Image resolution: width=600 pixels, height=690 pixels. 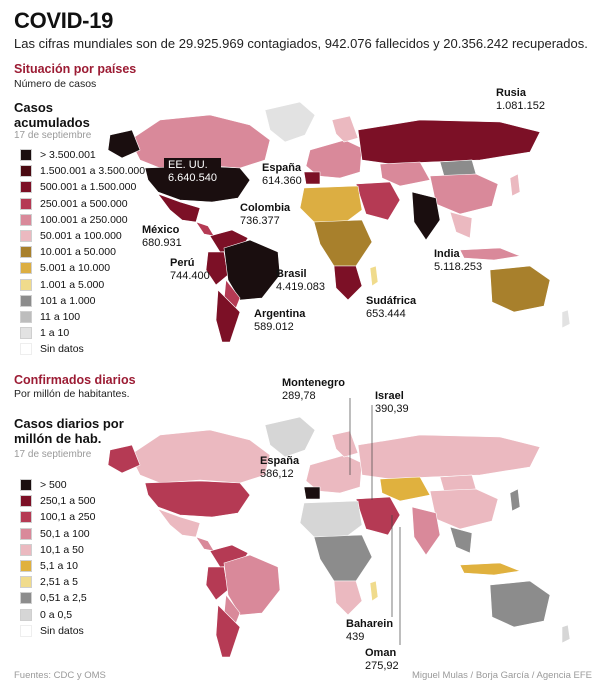 What do you see at coordinates (426, 216) in the screenshot?
I see `map1-india` at bounding box center [426, 216].